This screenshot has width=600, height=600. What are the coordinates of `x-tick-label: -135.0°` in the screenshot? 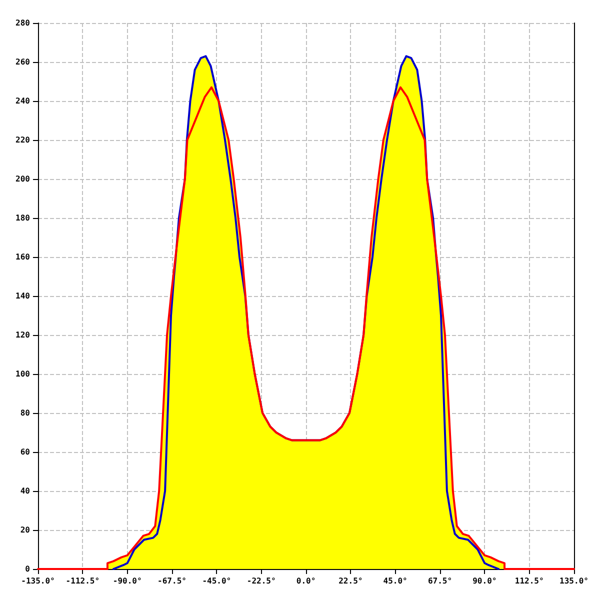 It's located at (38, 581).